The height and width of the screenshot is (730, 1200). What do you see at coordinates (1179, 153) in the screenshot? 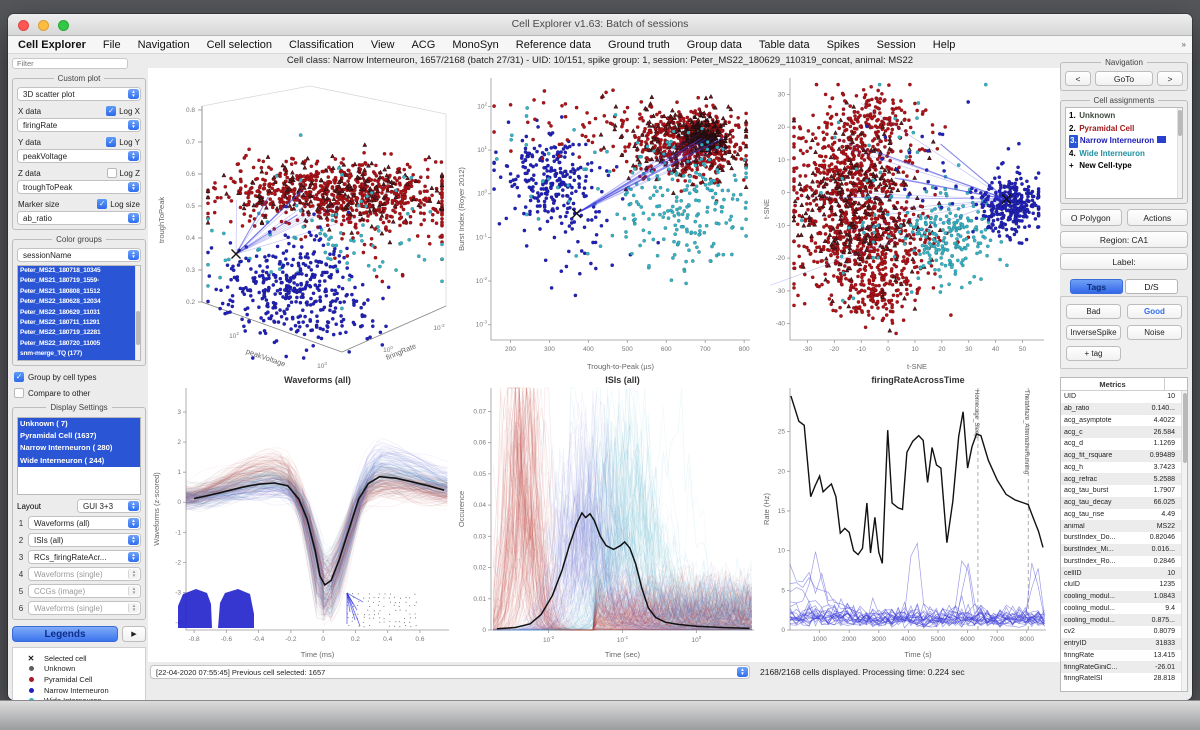
I see `cell-assignment-scrollbar` at bounding box center [1179, 153].